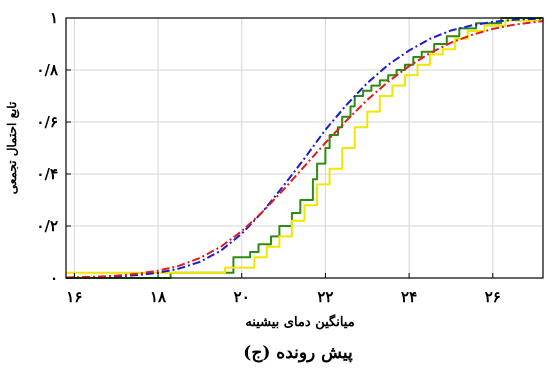  Describe the element at coordinates (12, 147) in the screenshot. I see `y-axis-label: تابع احتمال تجمعی` at that location.